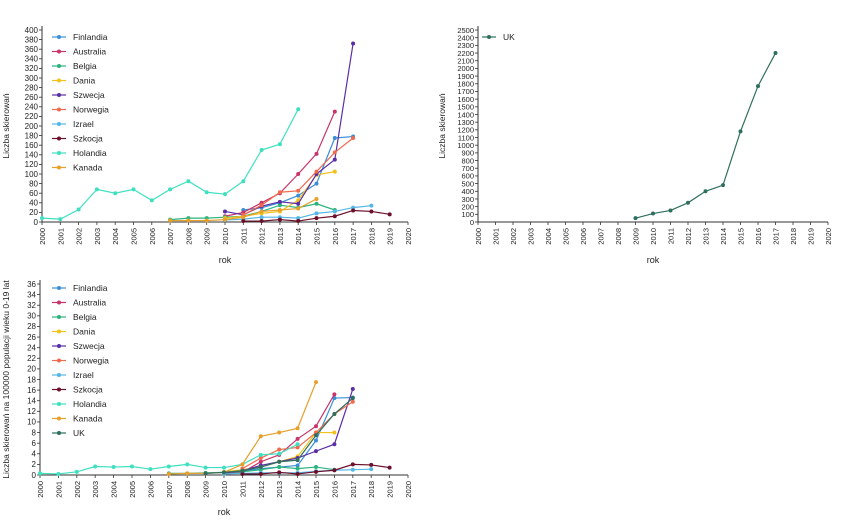  What do you see at coordinates (31, 358) in the screenshot?
I see `y-tick-label: 22` at bounding box center [31, 358].